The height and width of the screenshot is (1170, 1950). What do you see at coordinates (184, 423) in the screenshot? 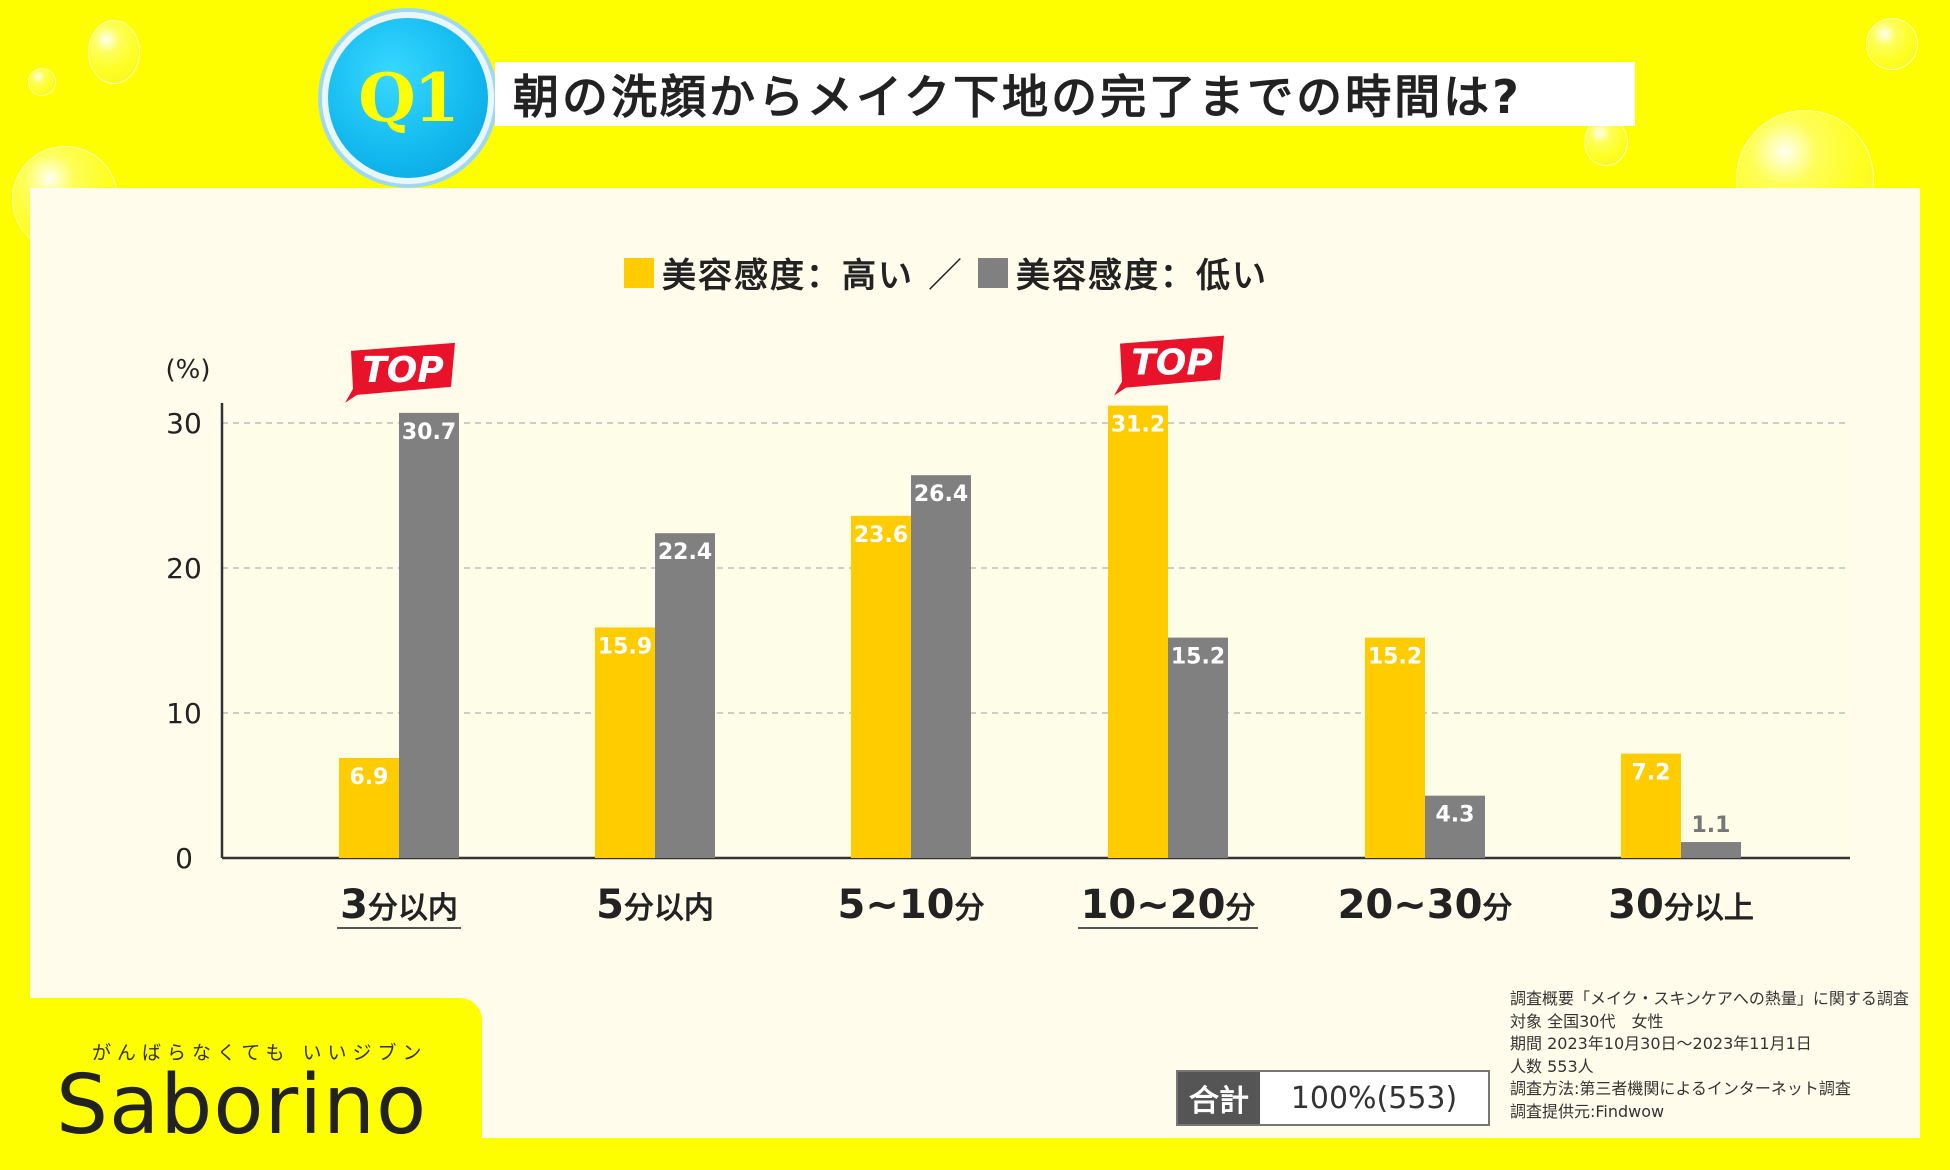
I see `y-tick-label: 30` at bounding box center [184, 423].